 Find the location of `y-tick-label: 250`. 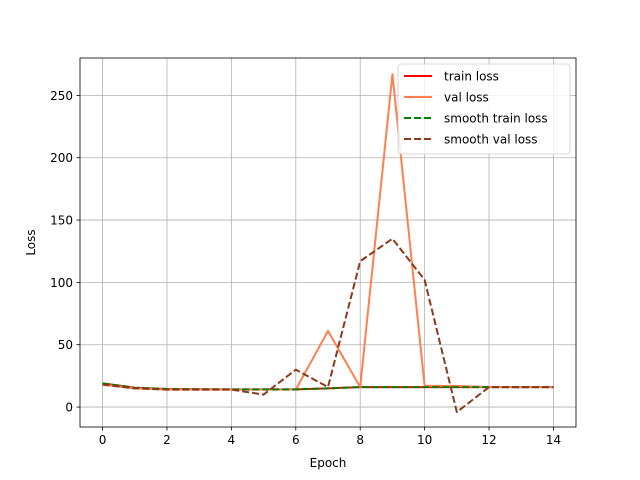

y-tick-label: 250 is located at coordinates (61, 96).